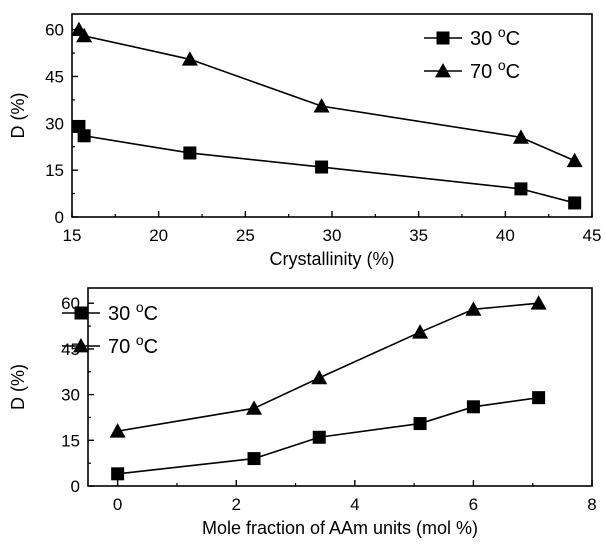 The image size is (606, 544). I want to click on x-tick-label: 30, so click(332, 235).